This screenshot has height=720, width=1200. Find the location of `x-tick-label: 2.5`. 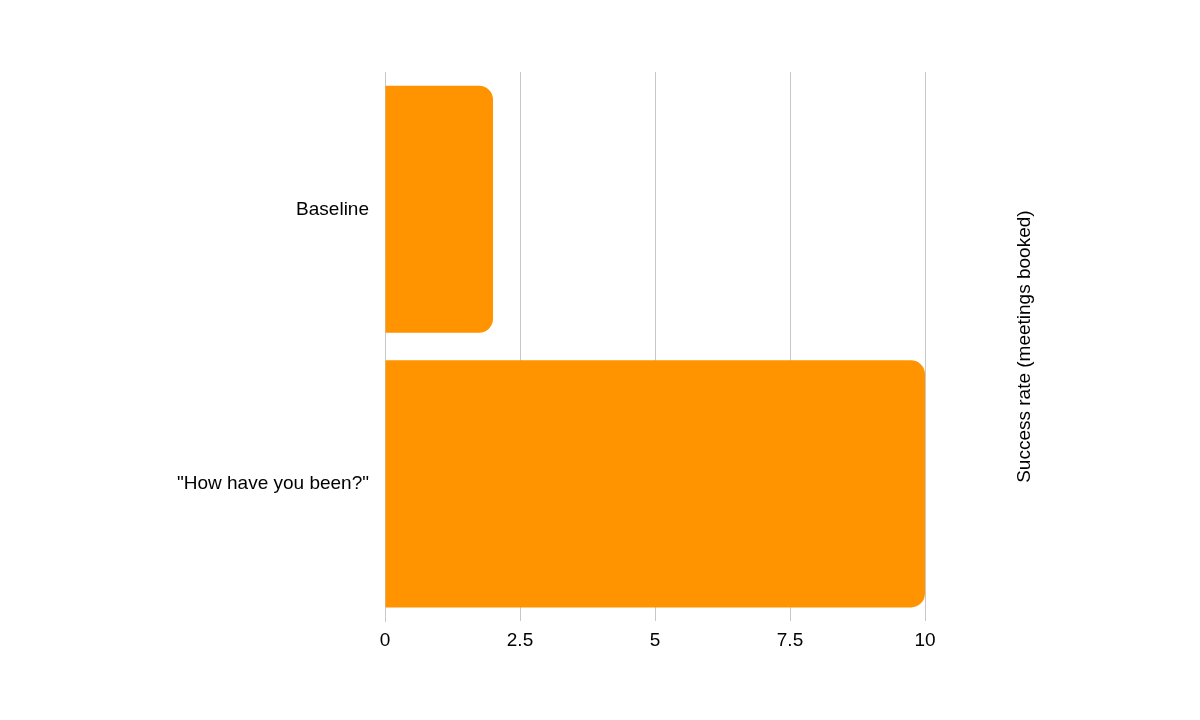

x-tick-label: 2.5 is located at coordinates (520, 639).